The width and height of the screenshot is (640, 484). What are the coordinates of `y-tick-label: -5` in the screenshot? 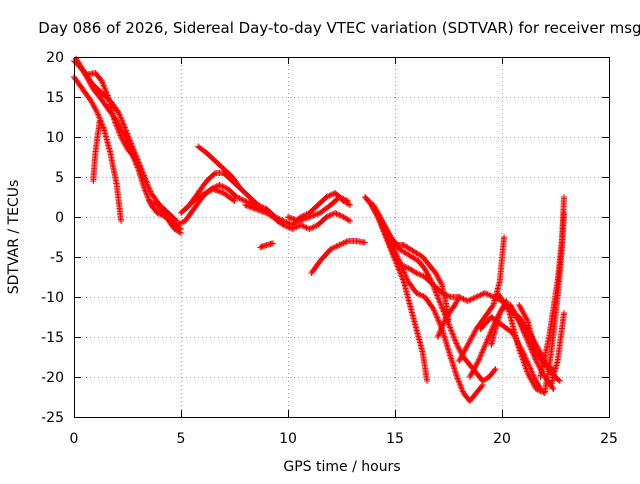 It's located at (57, 258).